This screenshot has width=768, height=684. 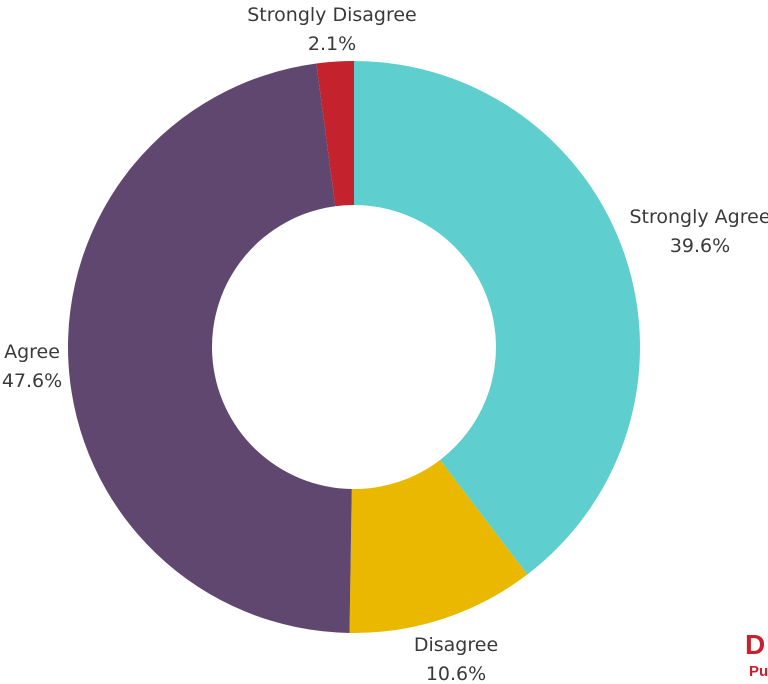 I want to click on logo-mark: D, so click(x=755, y=645).